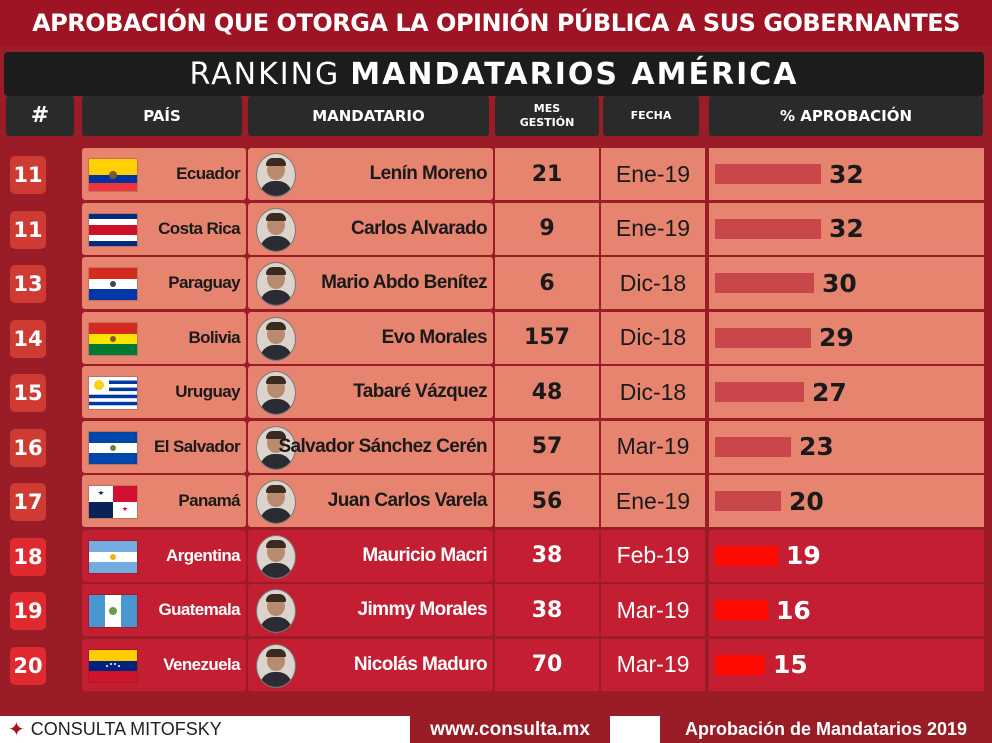 This screenshot has height=743, width=992. Describe the element at coordinates (846, 610) in the screenshot. I see `approval-cell: 16` at that location.